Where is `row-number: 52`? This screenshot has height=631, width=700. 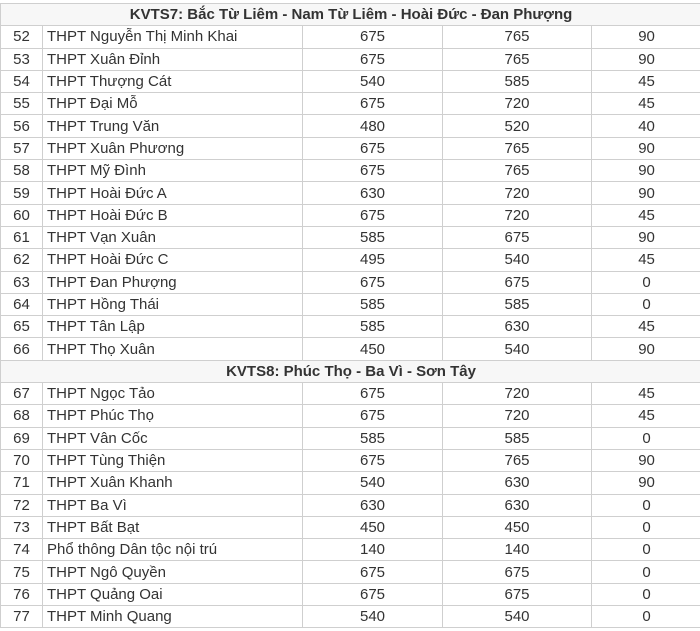 row-number: 52 is located at coordinates (22, 37).